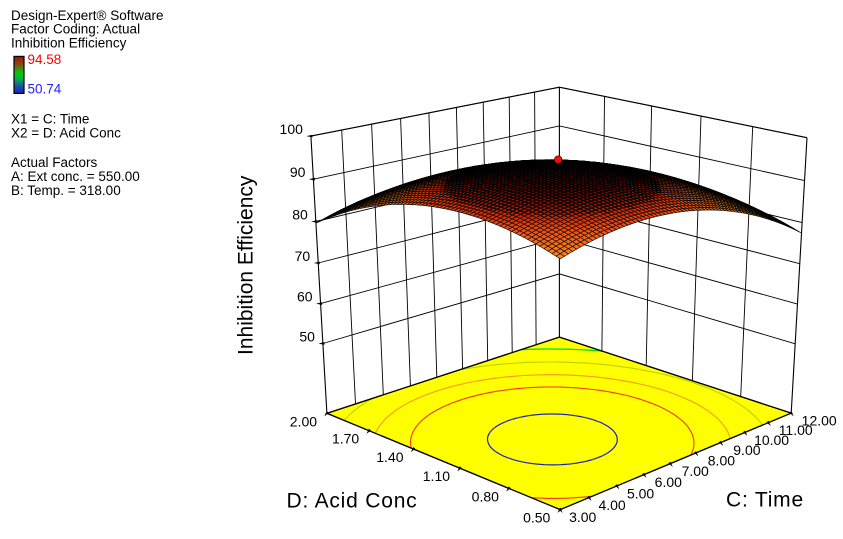 This screenshot has height=539, width=843. Describe the element at coordinates (765, 500) in the screenshot. I see `svg-text: C: Time` at that location.